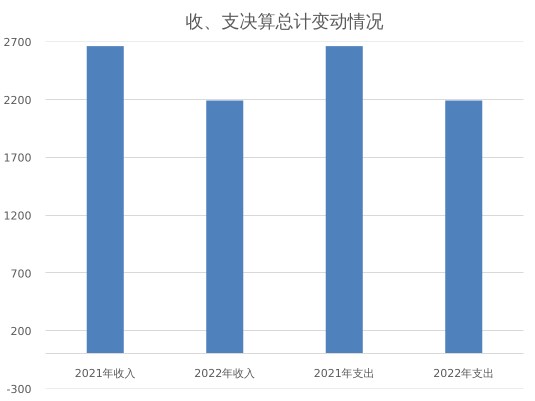 The height and width of the screenshot is (401, 535). What do you see at coordinates (18, 216) in the screenshot?
I see `y-tick-label: 1200` at bounding box center [18, 216].